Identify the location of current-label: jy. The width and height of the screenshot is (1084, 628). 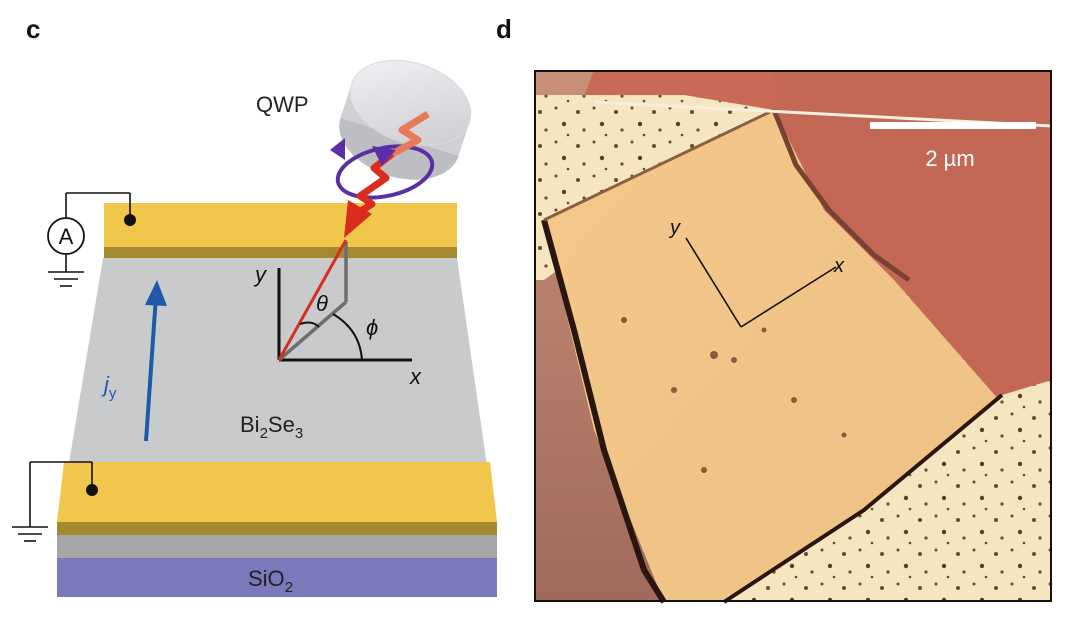
(109, 387).